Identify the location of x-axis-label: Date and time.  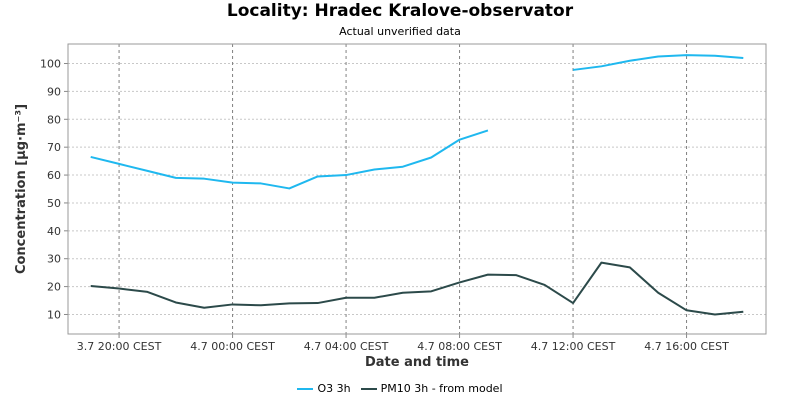
(417, 362).